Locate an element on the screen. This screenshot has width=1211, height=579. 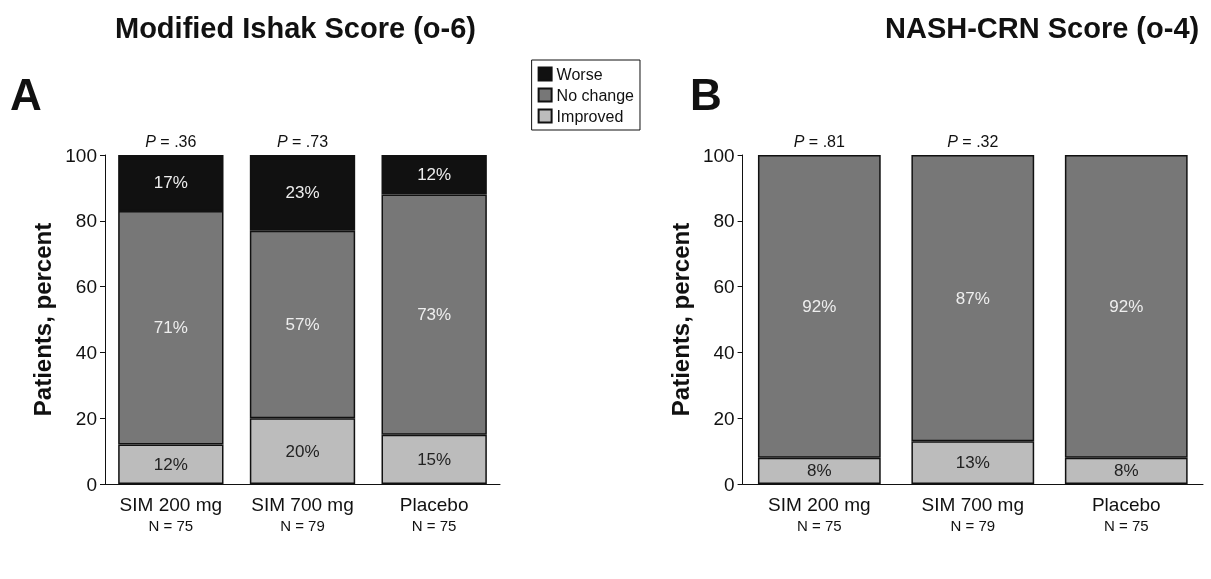
data-label: 71% is located at coordinates (170, 328).